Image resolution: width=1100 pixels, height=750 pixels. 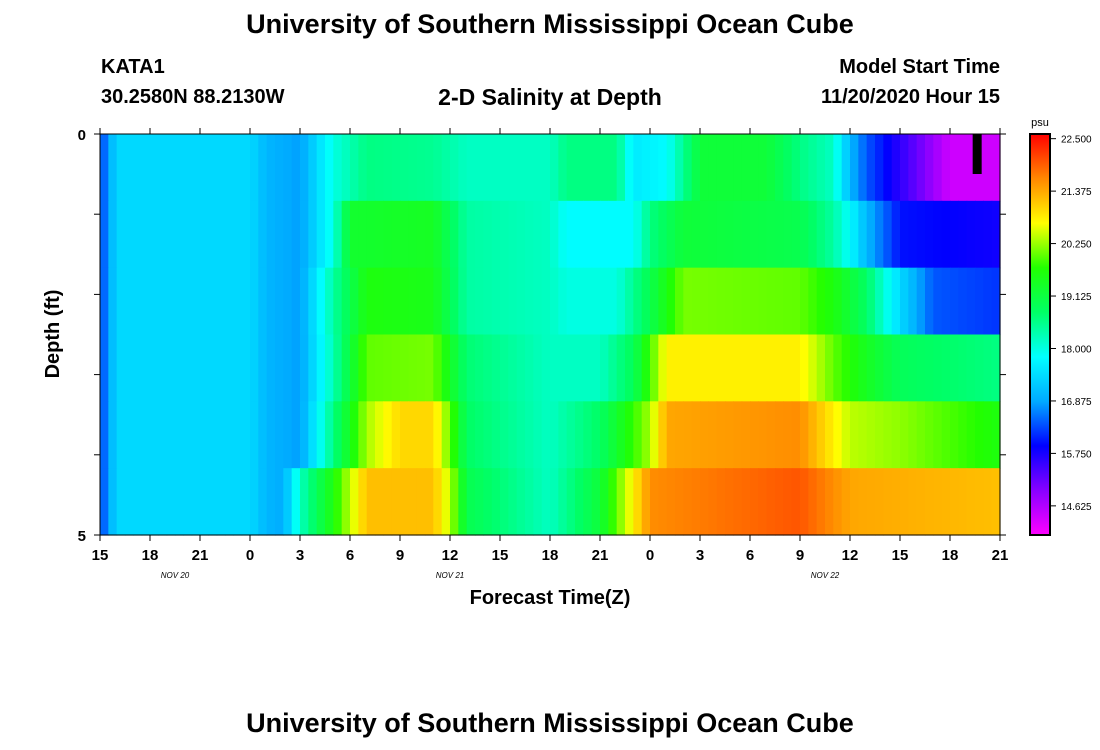 What do you see at coordinates (400, 555) in the screenshot?
I see `x-tick-label: 9` at bounding box center [400, 555].